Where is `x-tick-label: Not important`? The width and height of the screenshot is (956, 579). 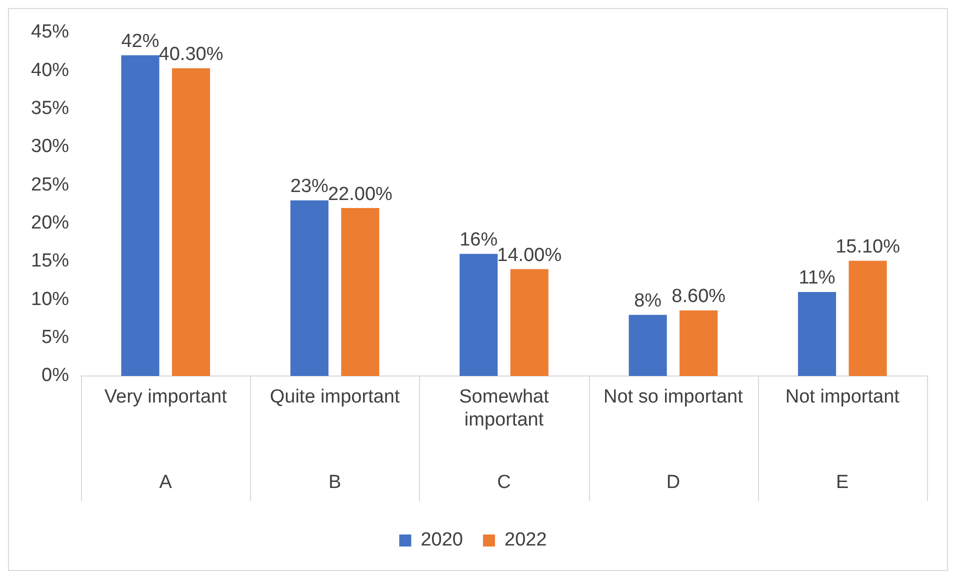 x-tick-label: Not important is located at coordinates (842, 397).